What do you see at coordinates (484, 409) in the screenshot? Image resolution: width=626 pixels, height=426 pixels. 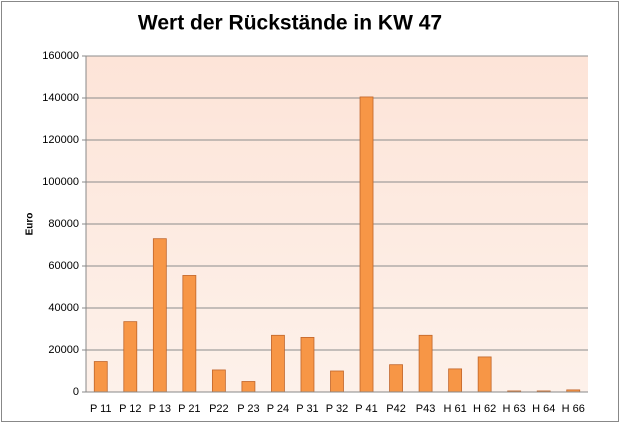 I see `x-tick-label: H 62` at bounding box center [484, 409].